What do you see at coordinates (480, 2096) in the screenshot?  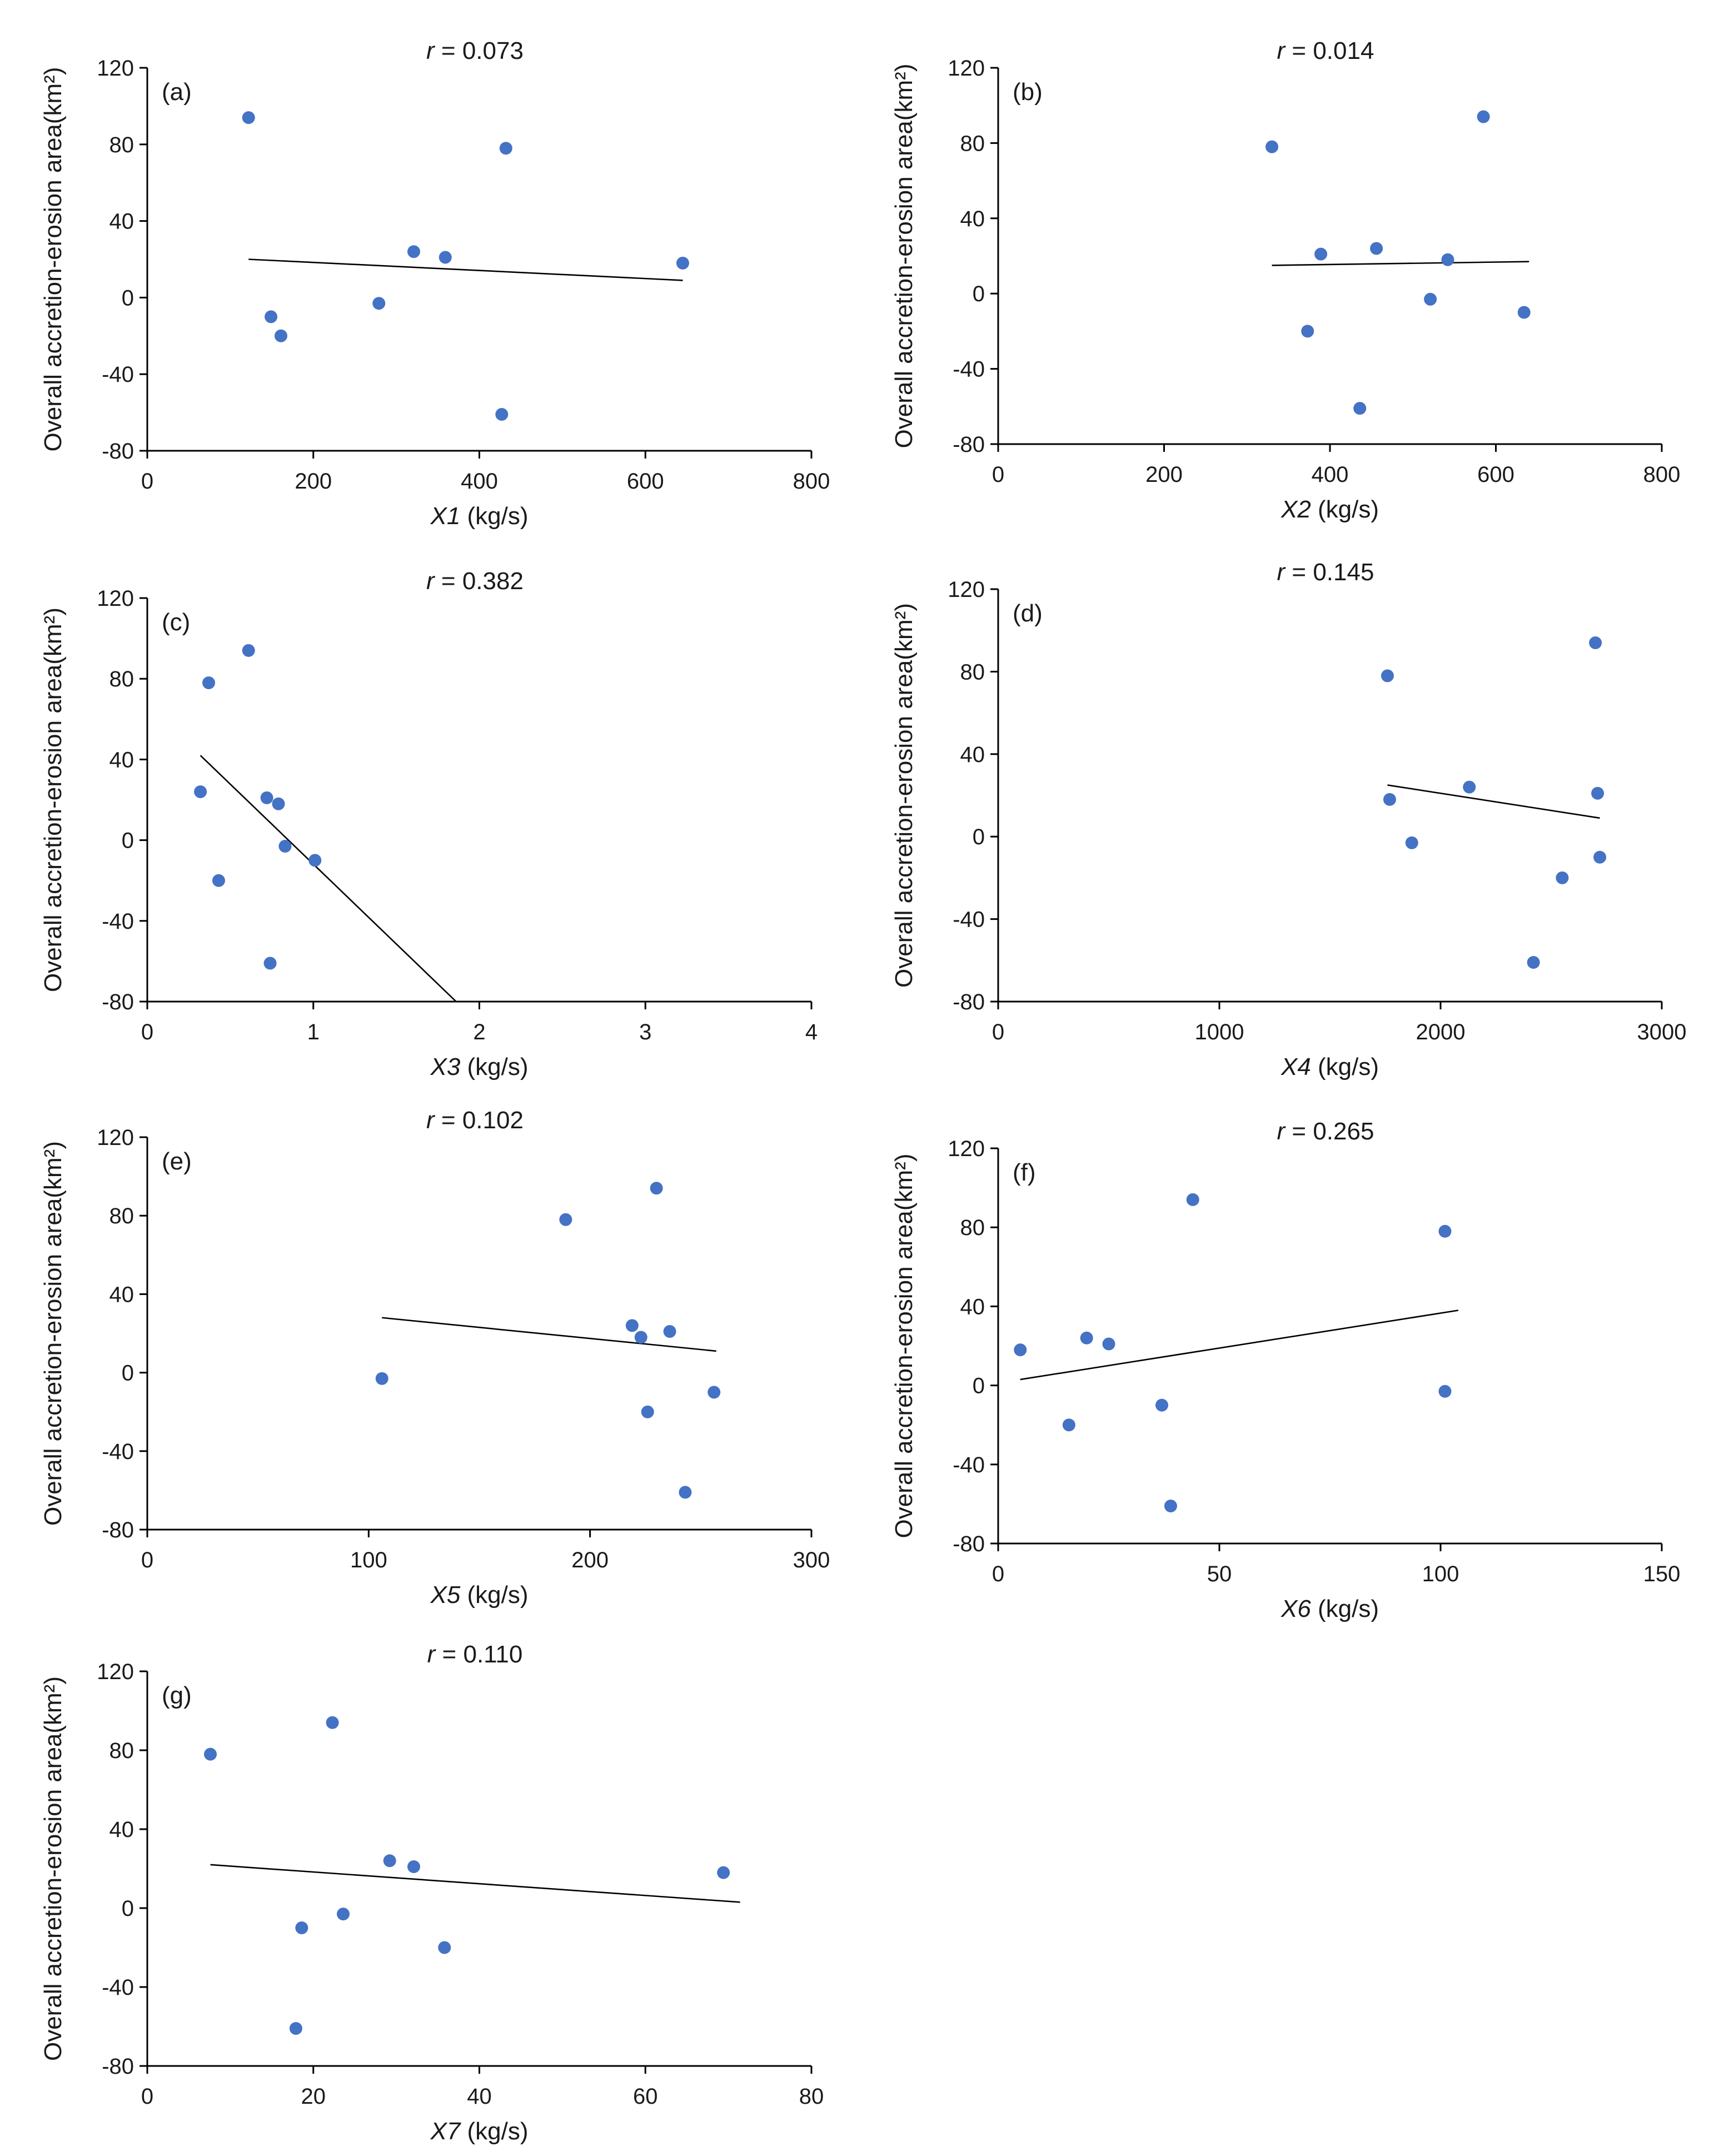 I see `x-tick-label: 40` at bounding box center [480, 2096].